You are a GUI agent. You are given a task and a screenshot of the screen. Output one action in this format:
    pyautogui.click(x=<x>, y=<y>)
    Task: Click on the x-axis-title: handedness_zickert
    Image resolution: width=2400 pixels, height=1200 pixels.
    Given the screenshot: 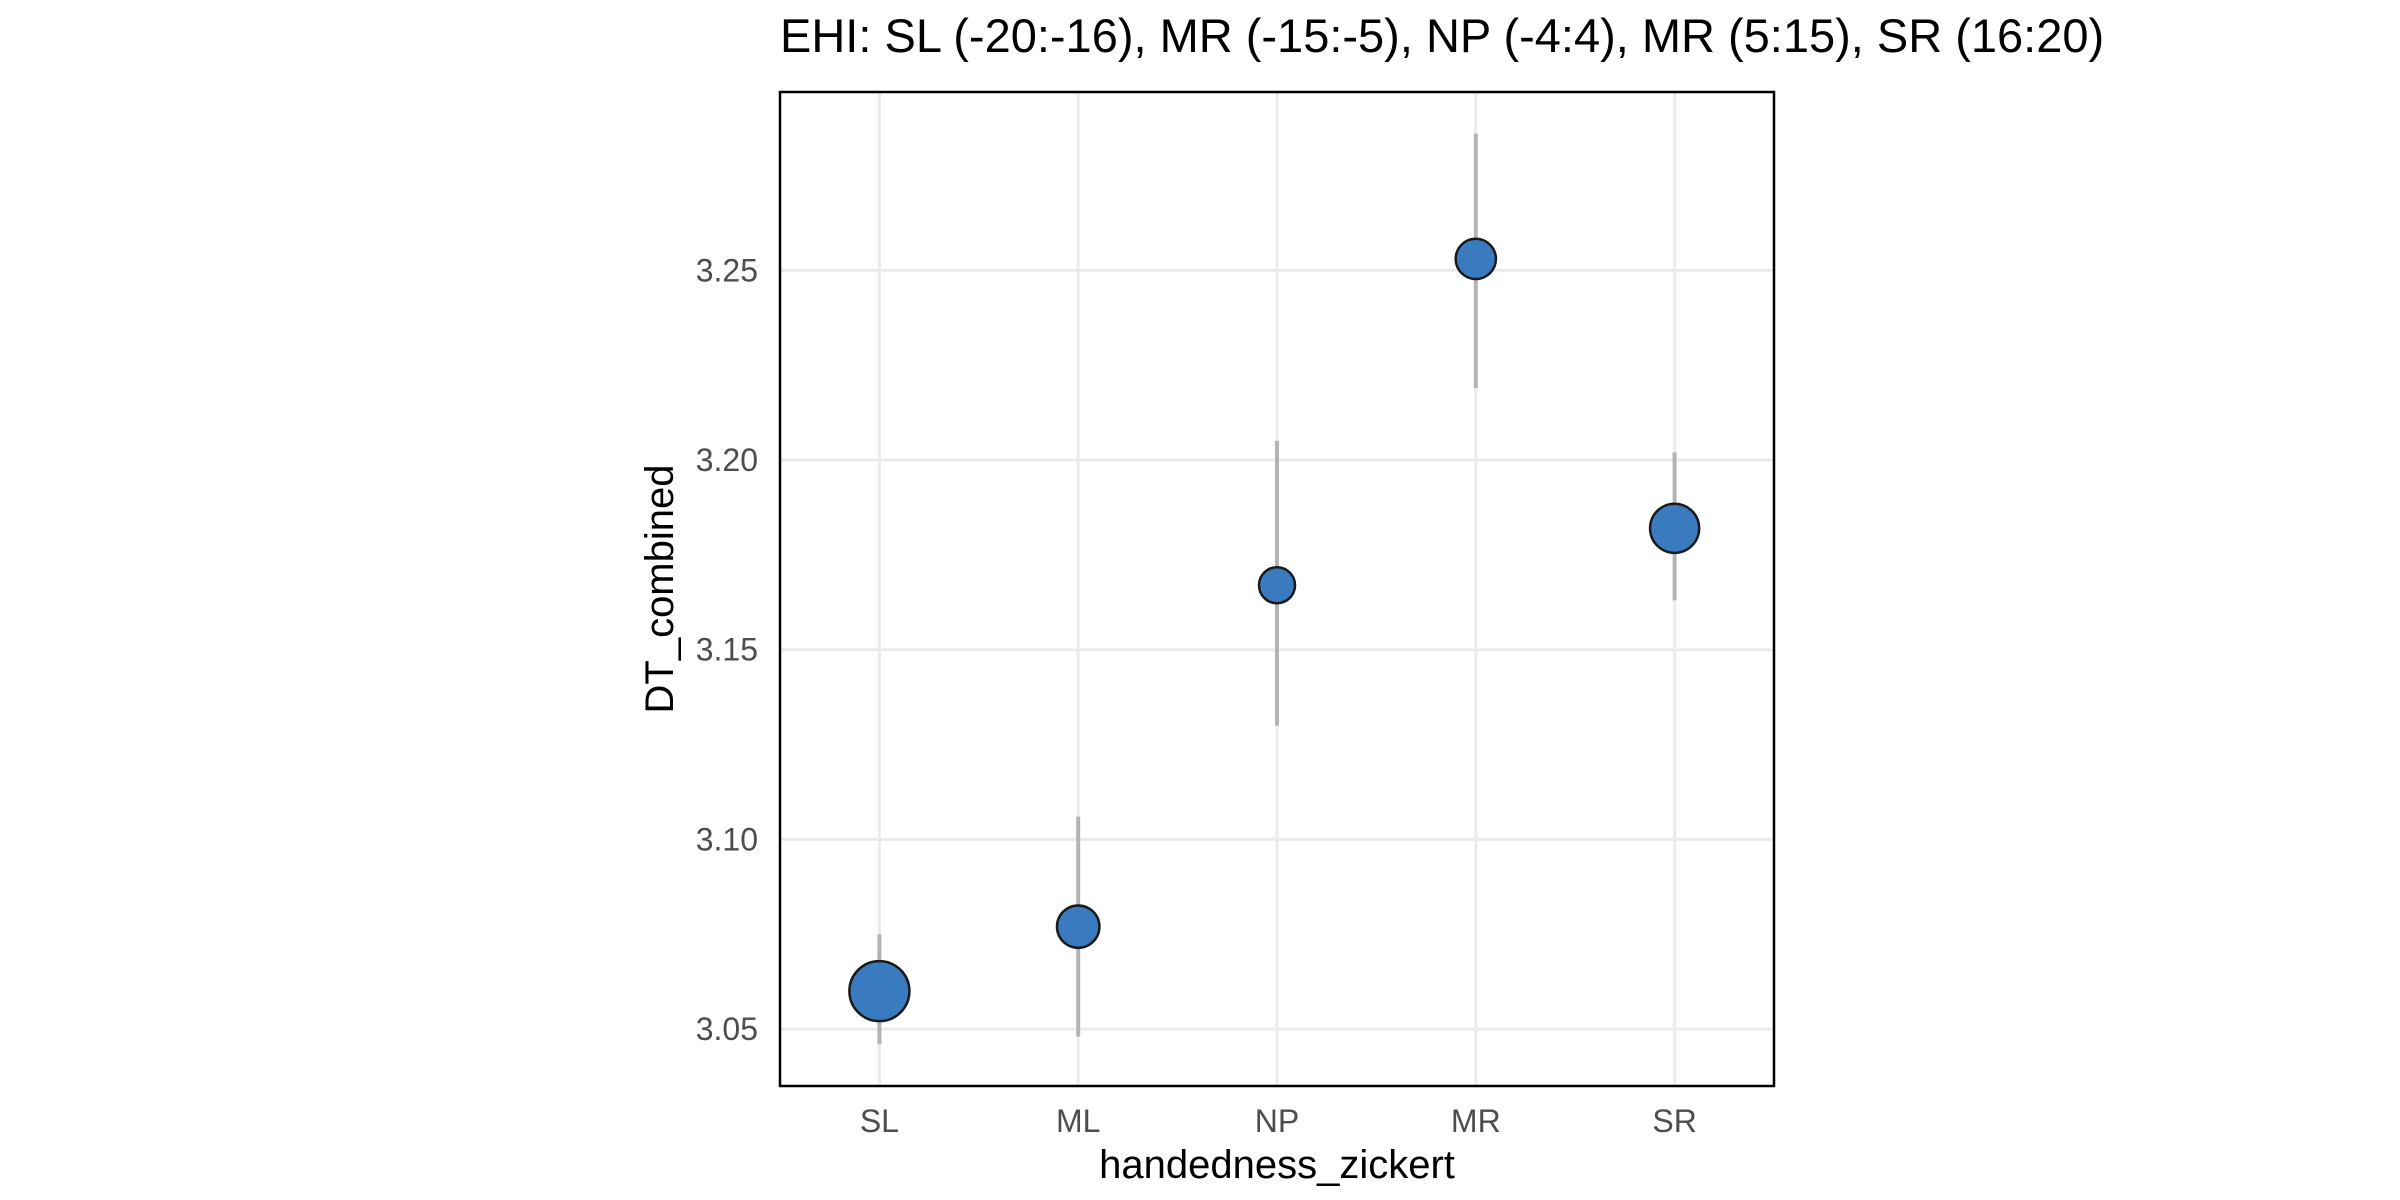 What is the action you would take?
    pyautogui.click(x=1277, y=1165)
    